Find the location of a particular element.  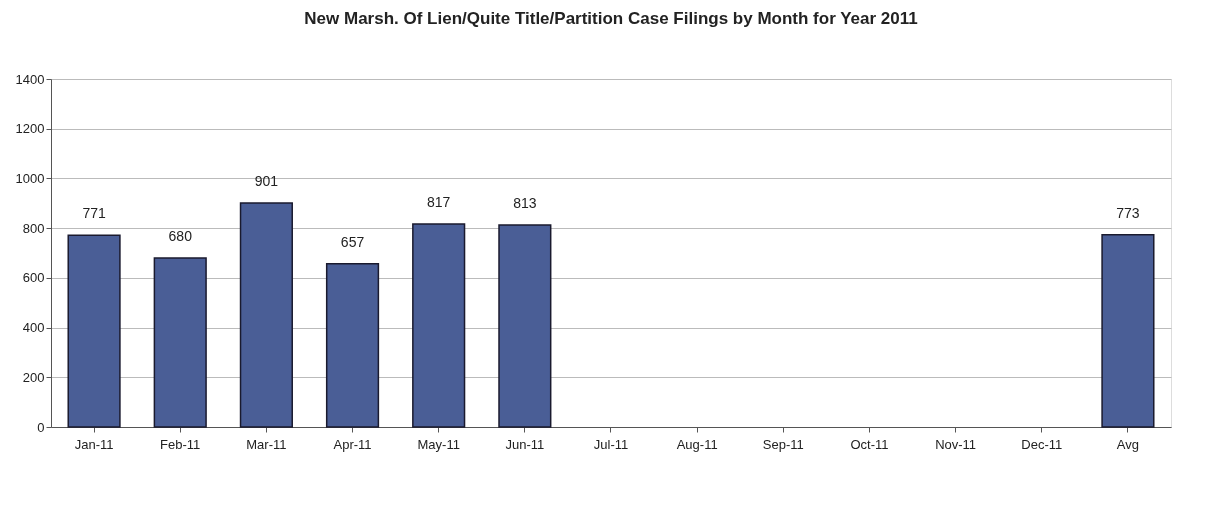

y-tick-label: 800 is located at coordinates (33, 228).